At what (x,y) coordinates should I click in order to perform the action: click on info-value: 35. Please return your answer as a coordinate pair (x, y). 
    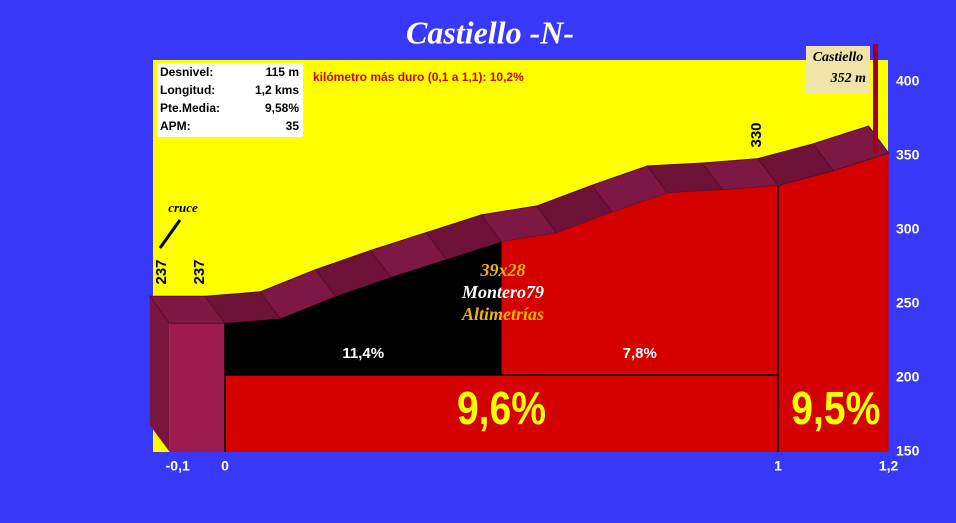
    Looking at the image, I should click on (293, 126).